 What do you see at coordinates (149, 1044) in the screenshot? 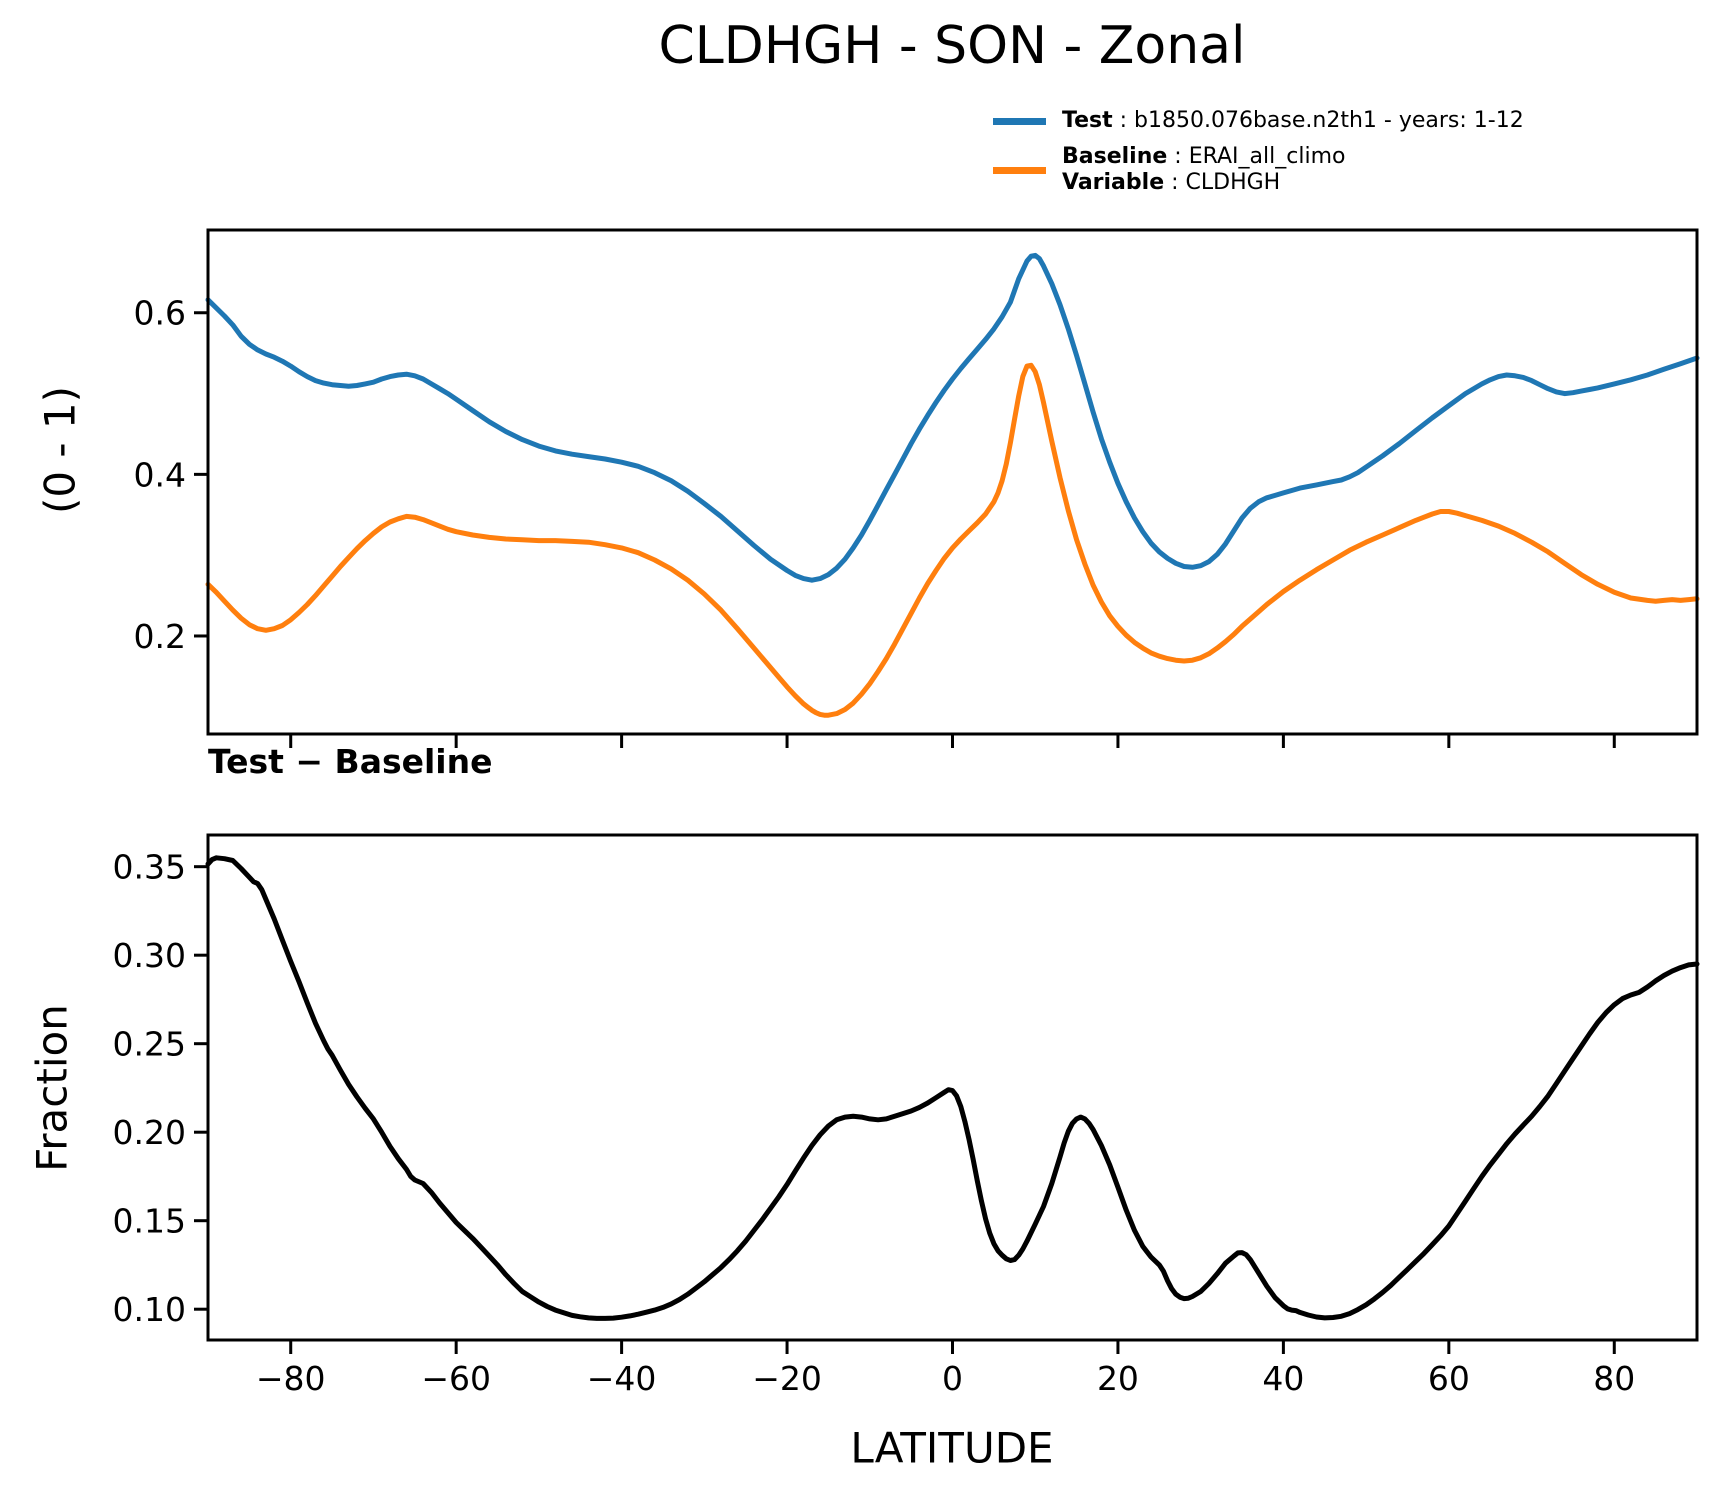
I see `y-tick-label: 0.25` at bounding box center [149, 1044].